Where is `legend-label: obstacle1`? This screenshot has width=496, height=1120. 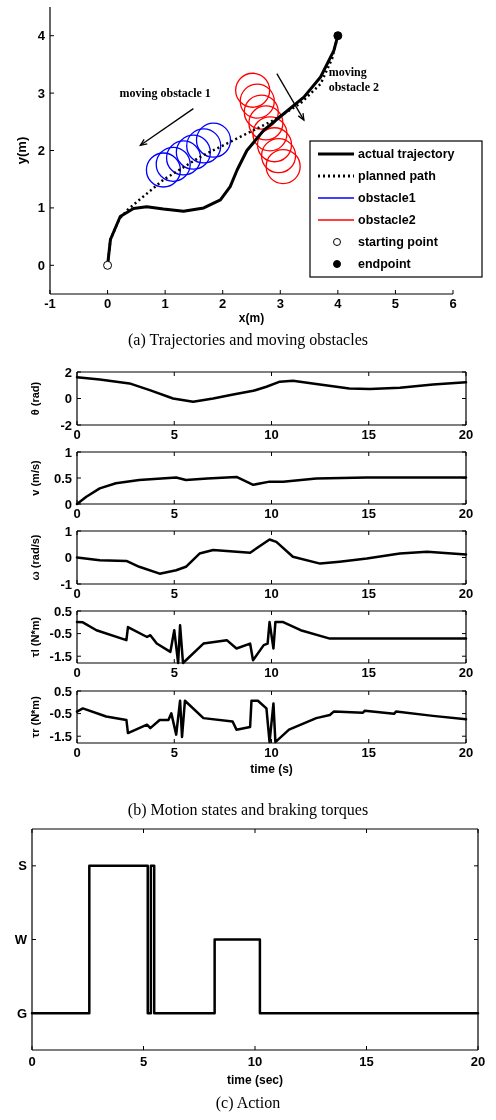
legend-label: obstacle1 is located at coordinates (387, 198).